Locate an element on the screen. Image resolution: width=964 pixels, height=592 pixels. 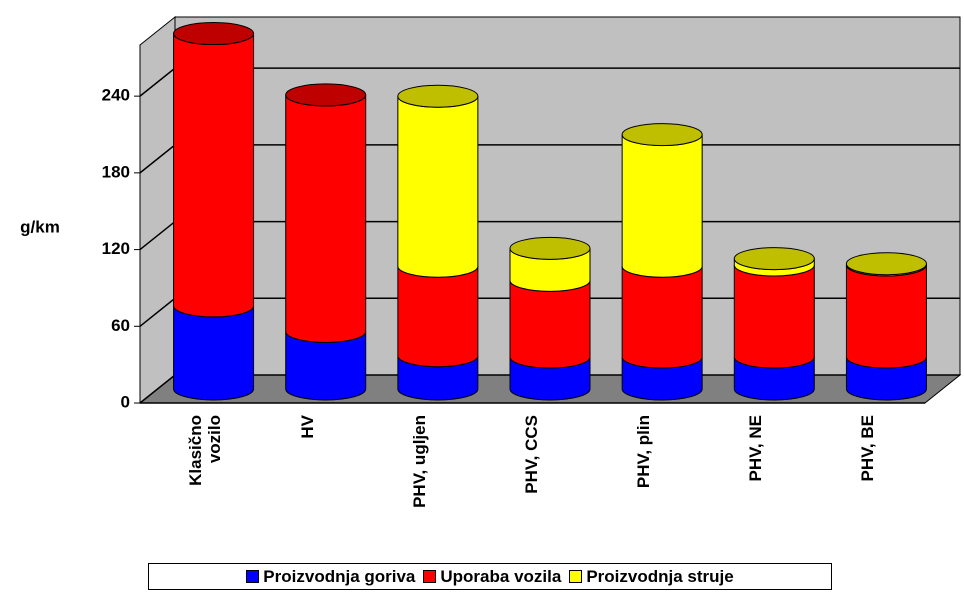
x-tick-label: PHV, BE is located at coordinates (868, 448).